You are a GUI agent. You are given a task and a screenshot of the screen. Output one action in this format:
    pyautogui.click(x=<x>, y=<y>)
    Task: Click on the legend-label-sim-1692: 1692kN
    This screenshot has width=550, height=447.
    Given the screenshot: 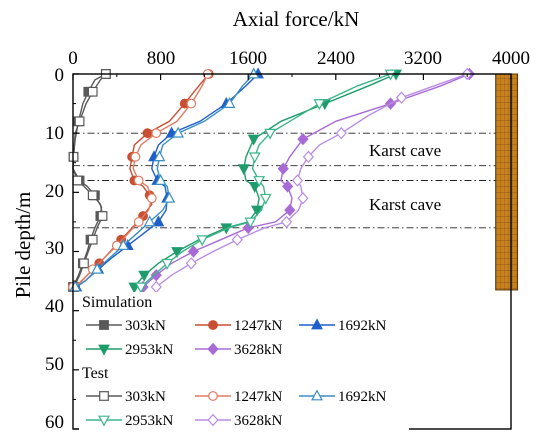 What is the action you would take?
    pyautogui.click(x=362, y=326)
    